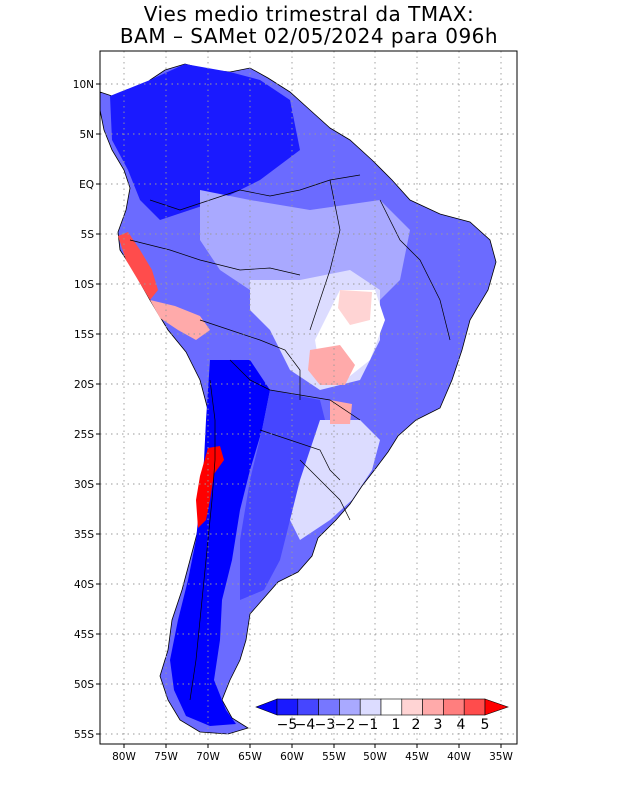 This screenshot has height=800, width=618. What do you see at coordinates (341, 412) in the screenshot?
I see `positive-bias-parana` at bounding box center [341, 412].